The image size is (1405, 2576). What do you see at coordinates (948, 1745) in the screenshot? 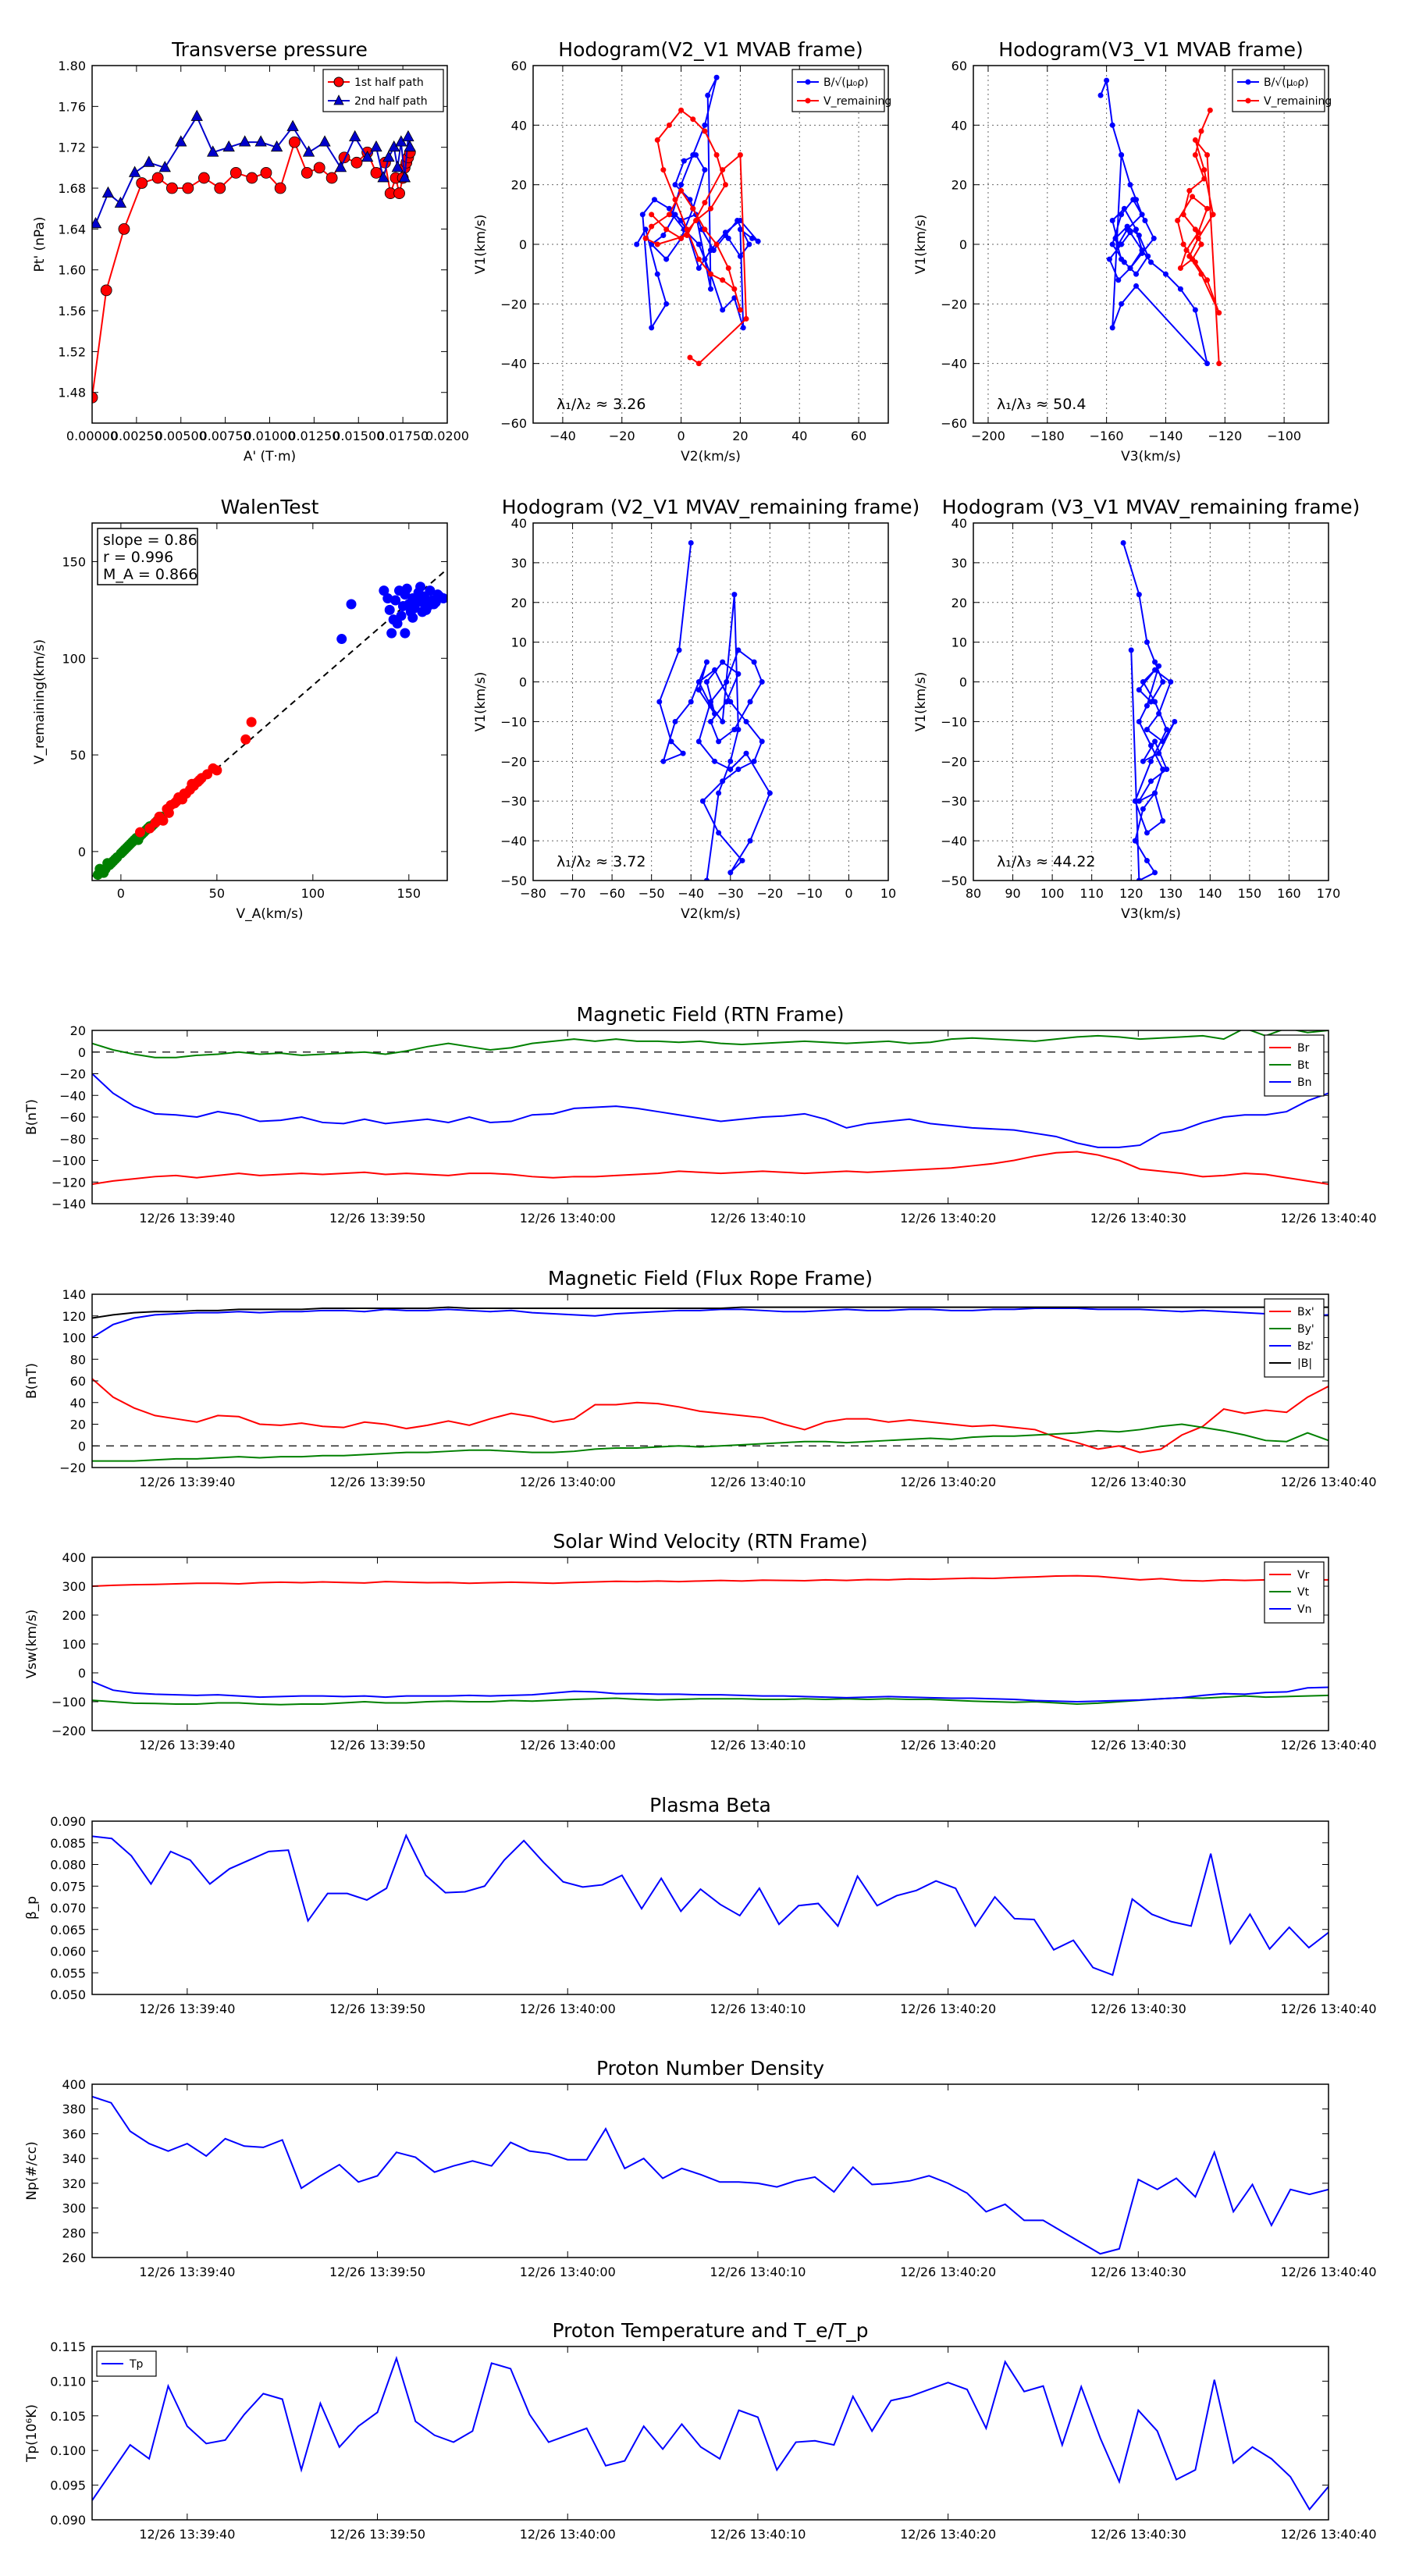
I see `vsw-xtick-label: 12/26 13:40:20` at bounding box center [948, 1745].